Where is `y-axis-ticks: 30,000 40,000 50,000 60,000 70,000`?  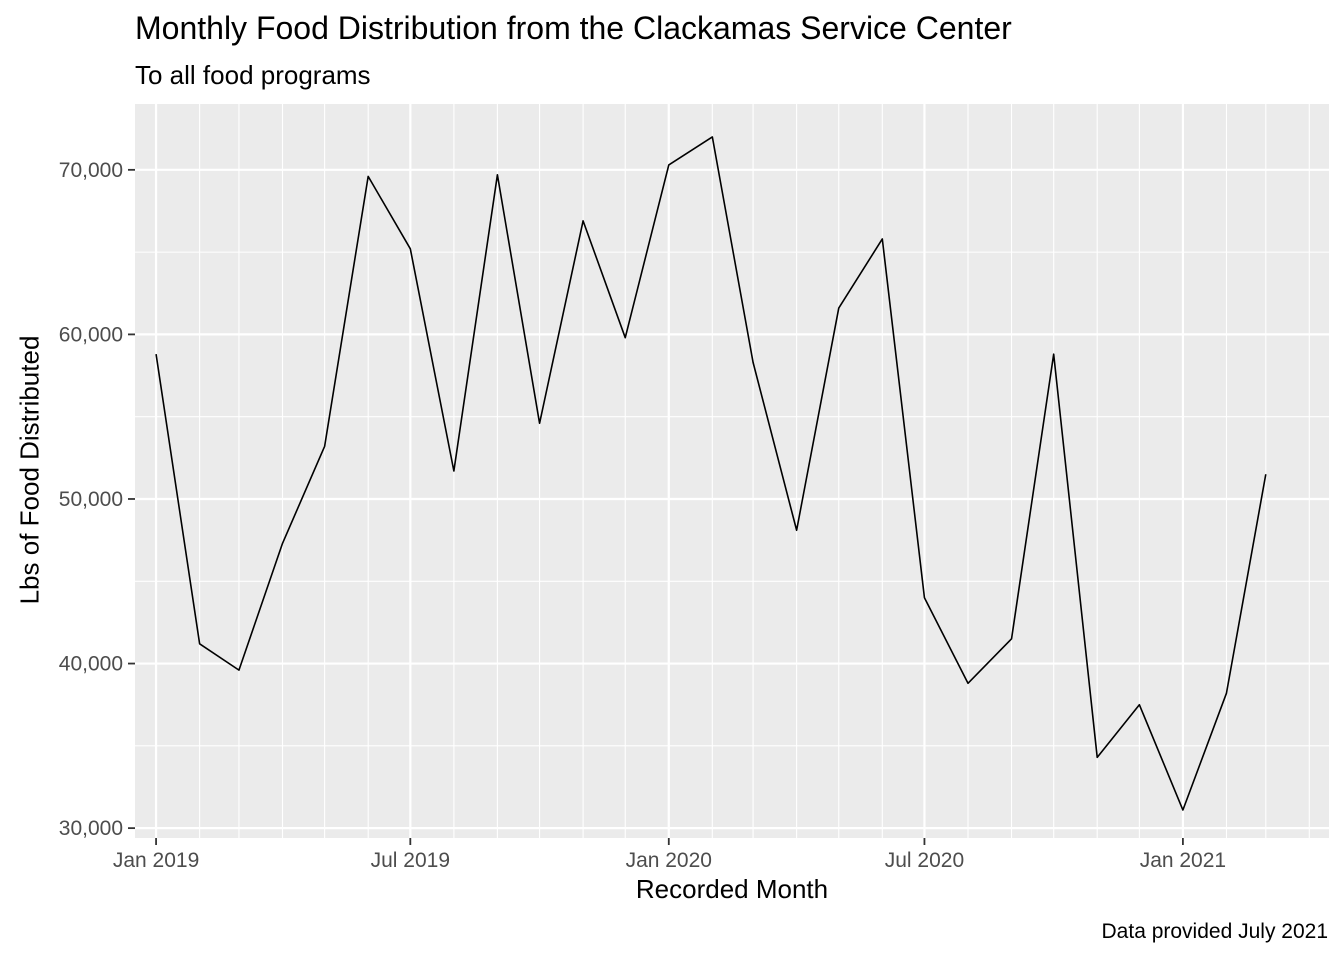
y-axis-ticks: 30,000 40,000 50,000 60,000 70,000 is located at coordinates (97, 499).